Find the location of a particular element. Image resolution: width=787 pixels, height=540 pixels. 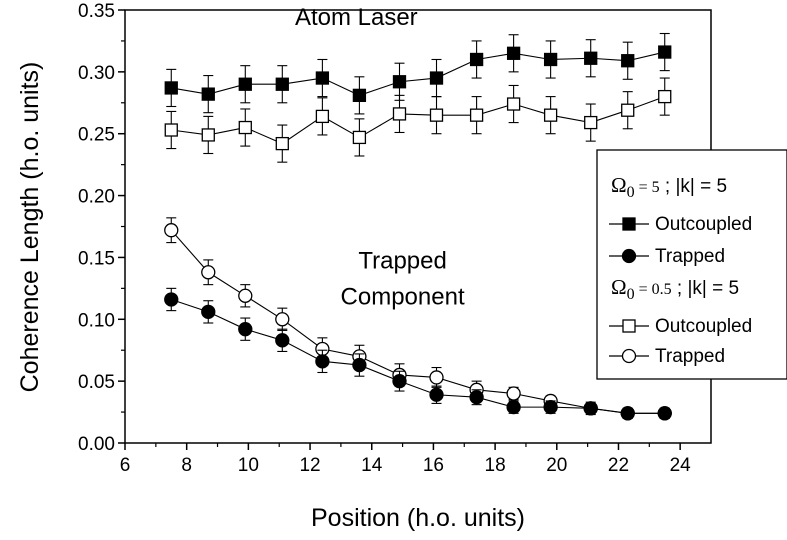

series-2-outcoupled is located at coordinates (418, 120).